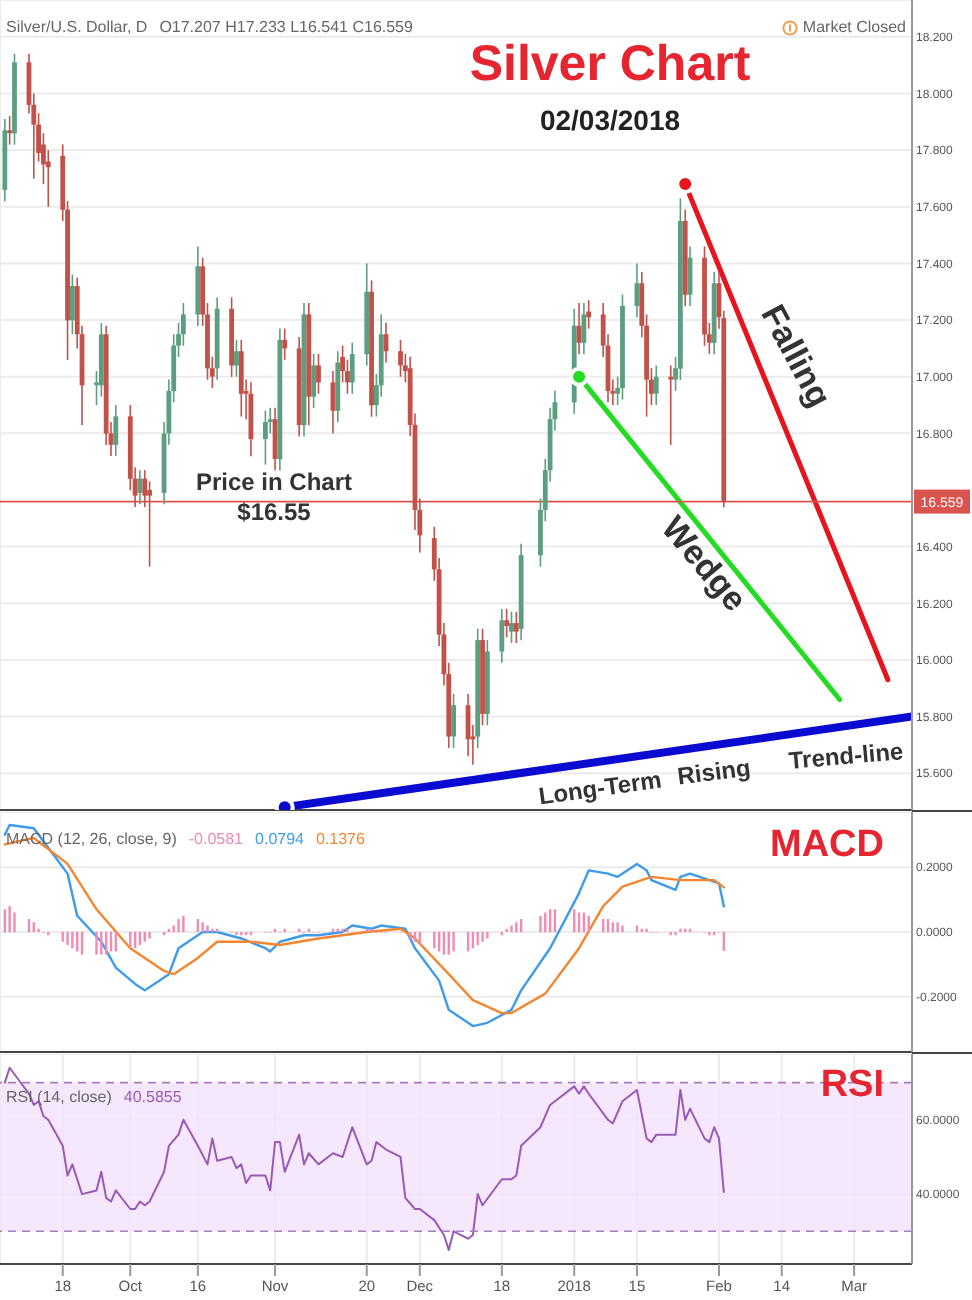  Describe the element at coordinates (846, 756) in the screenshot. I see `annotation: Trend-line` at that location.